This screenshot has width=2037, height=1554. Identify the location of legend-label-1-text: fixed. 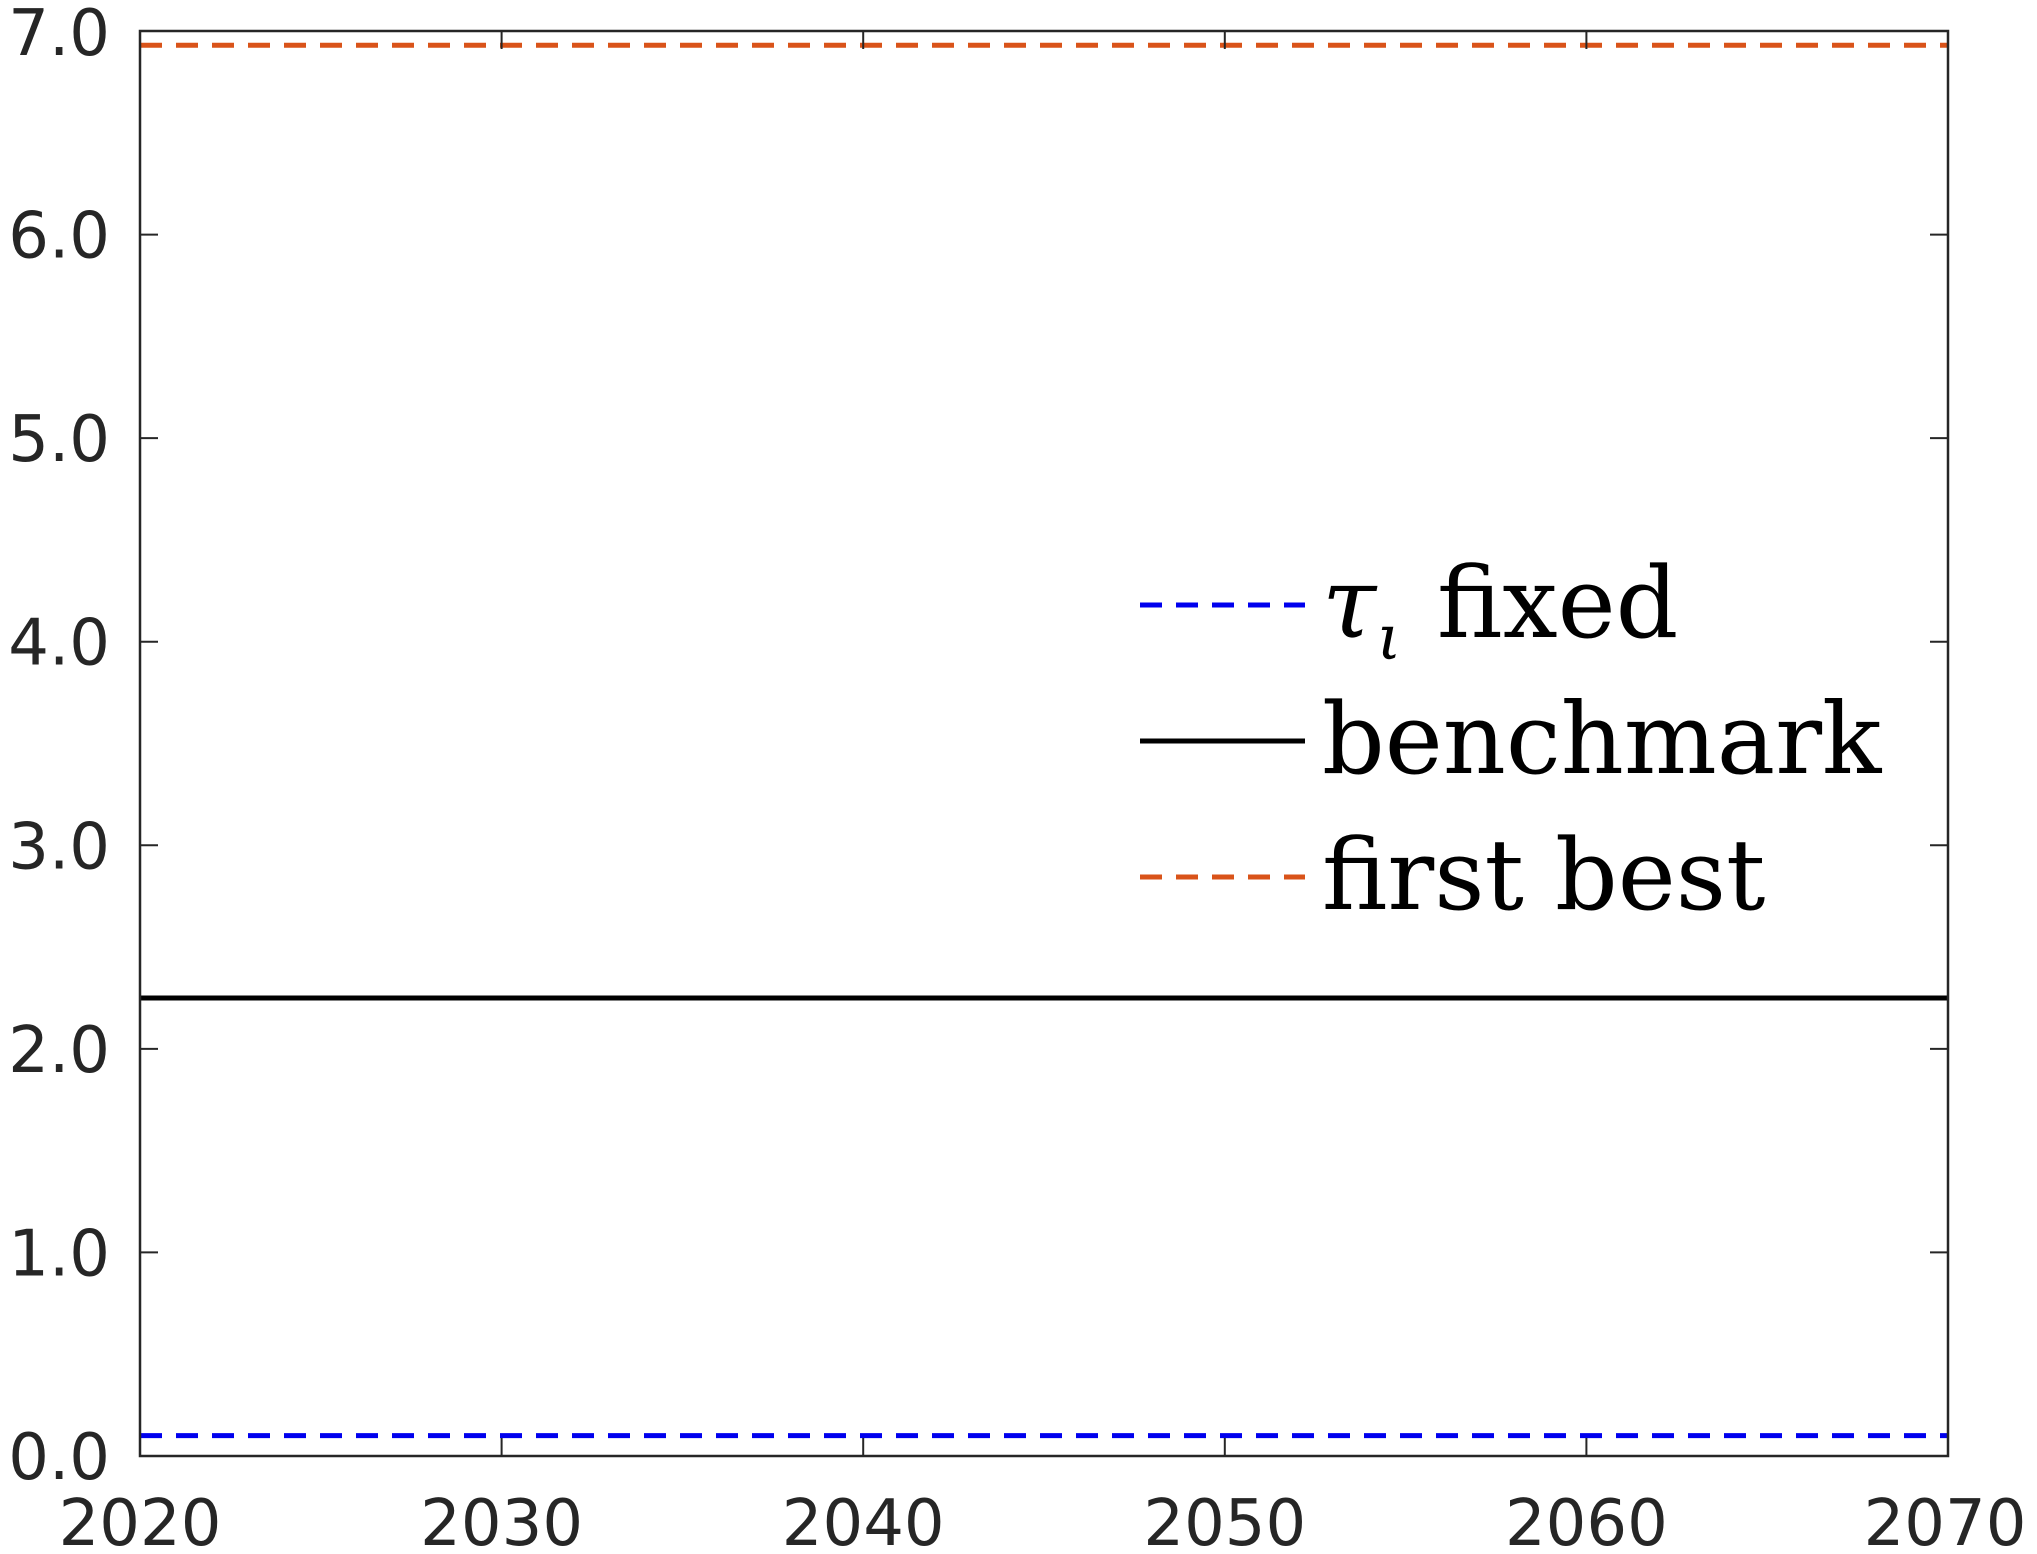
(1557, 604).